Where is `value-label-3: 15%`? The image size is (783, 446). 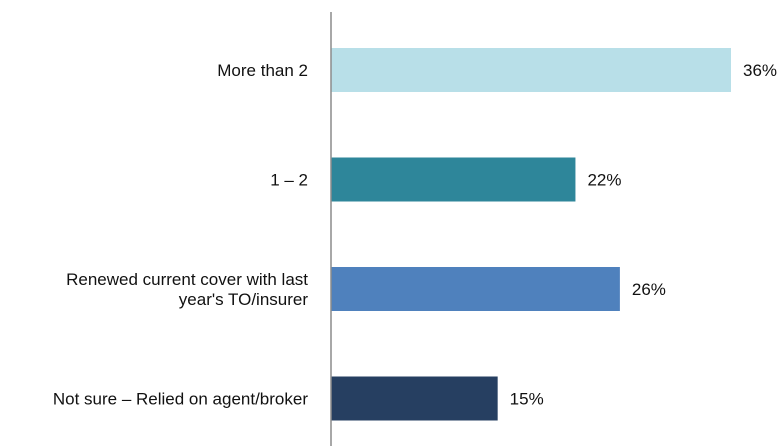 value-label-3: 15% is located at coordinates (527, 399).